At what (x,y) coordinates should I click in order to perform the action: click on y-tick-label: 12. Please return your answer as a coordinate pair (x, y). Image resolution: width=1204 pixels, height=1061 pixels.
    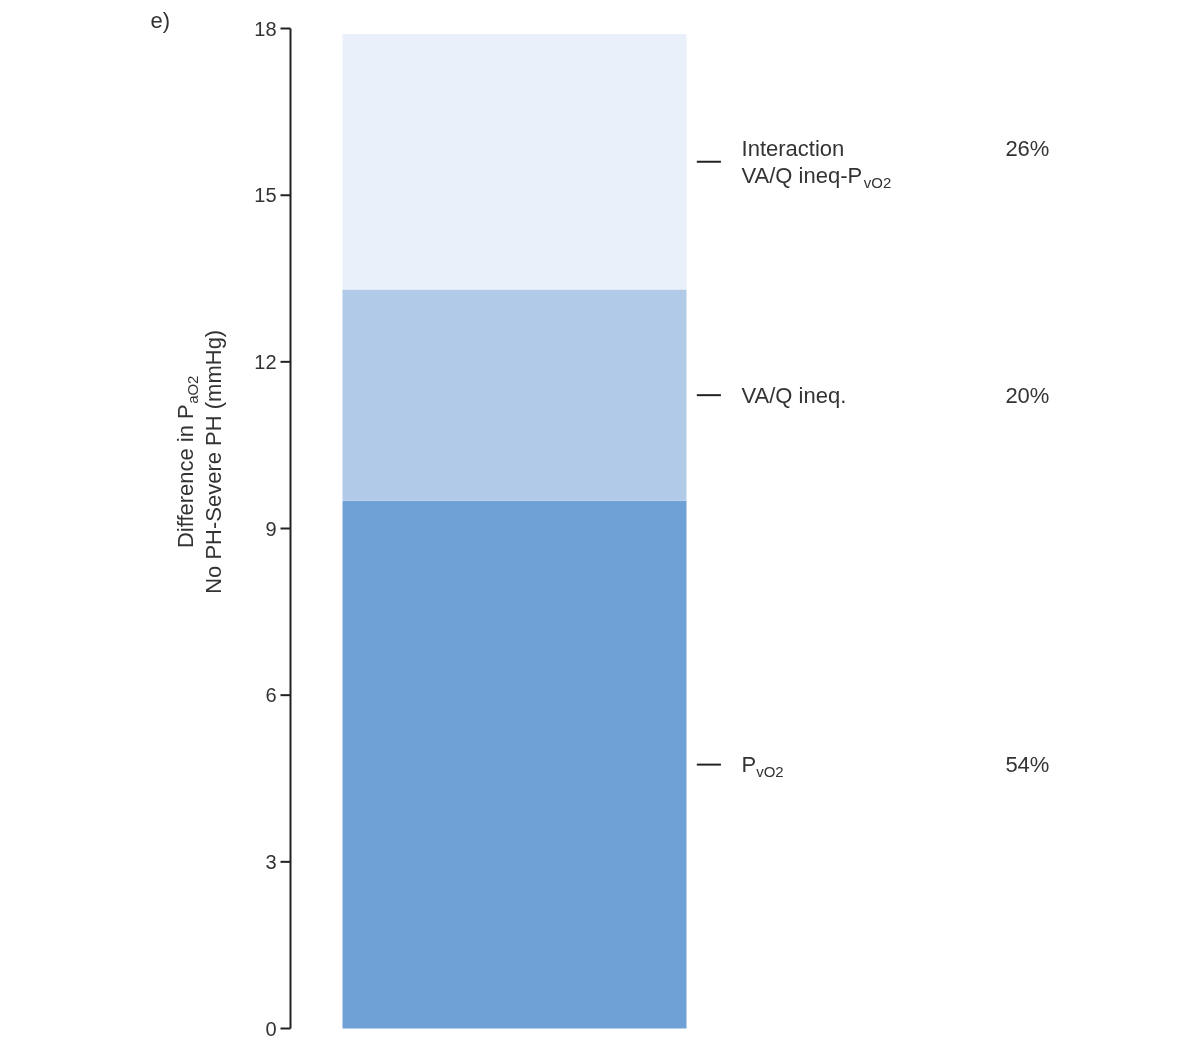
    Looking at the image, I should click on (265, 361).